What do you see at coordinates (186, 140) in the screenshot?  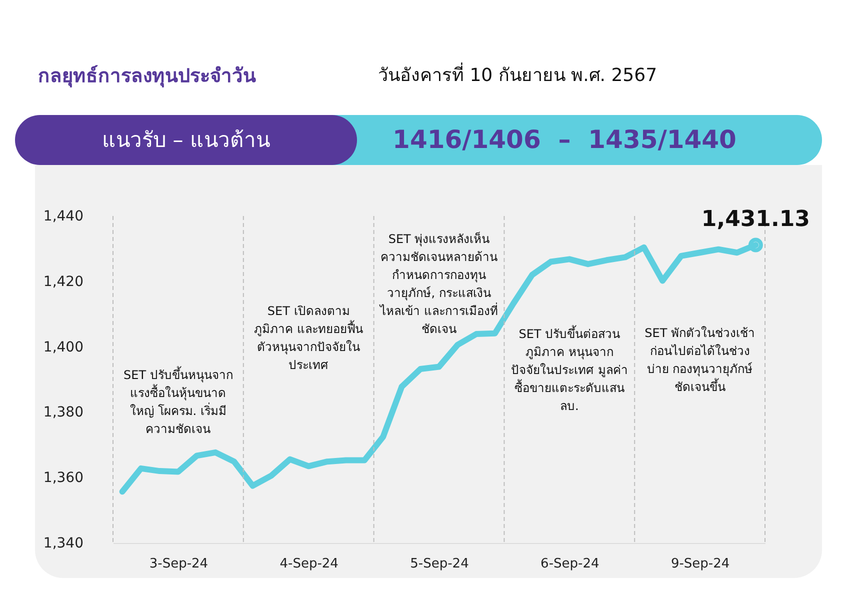 I see `text: แนวรับ – แนวต้าน` at bounding box center [186, 140].